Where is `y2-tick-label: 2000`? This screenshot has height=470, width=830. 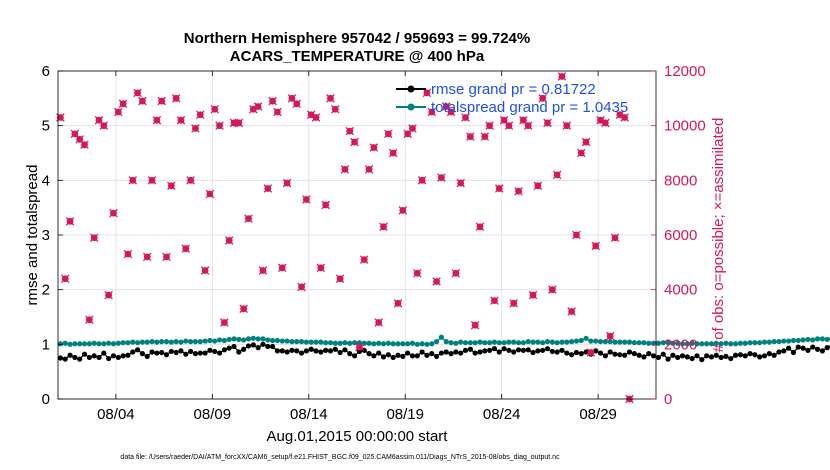 y2-tick-label: 2000 is located at coordinates (680, 344).